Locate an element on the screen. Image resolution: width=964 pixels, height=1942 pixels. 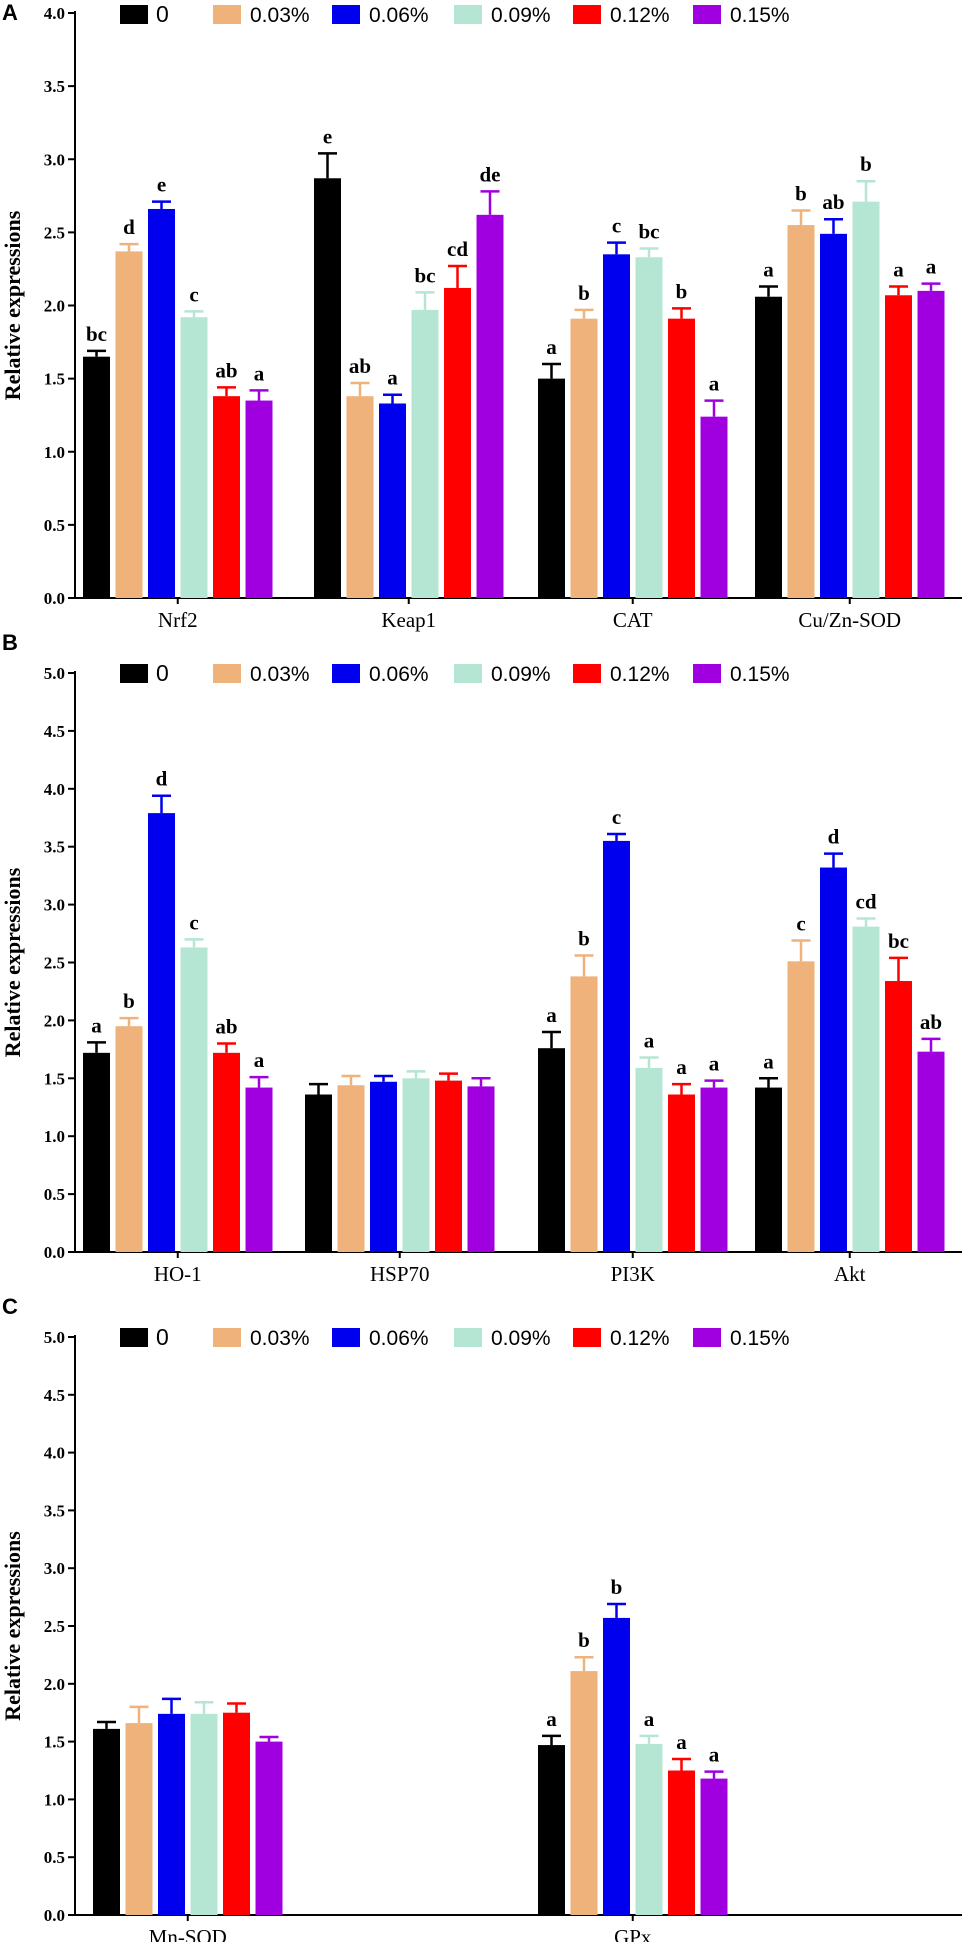
y-tick-label: 4.5 is located at coordinates (54, 1395).